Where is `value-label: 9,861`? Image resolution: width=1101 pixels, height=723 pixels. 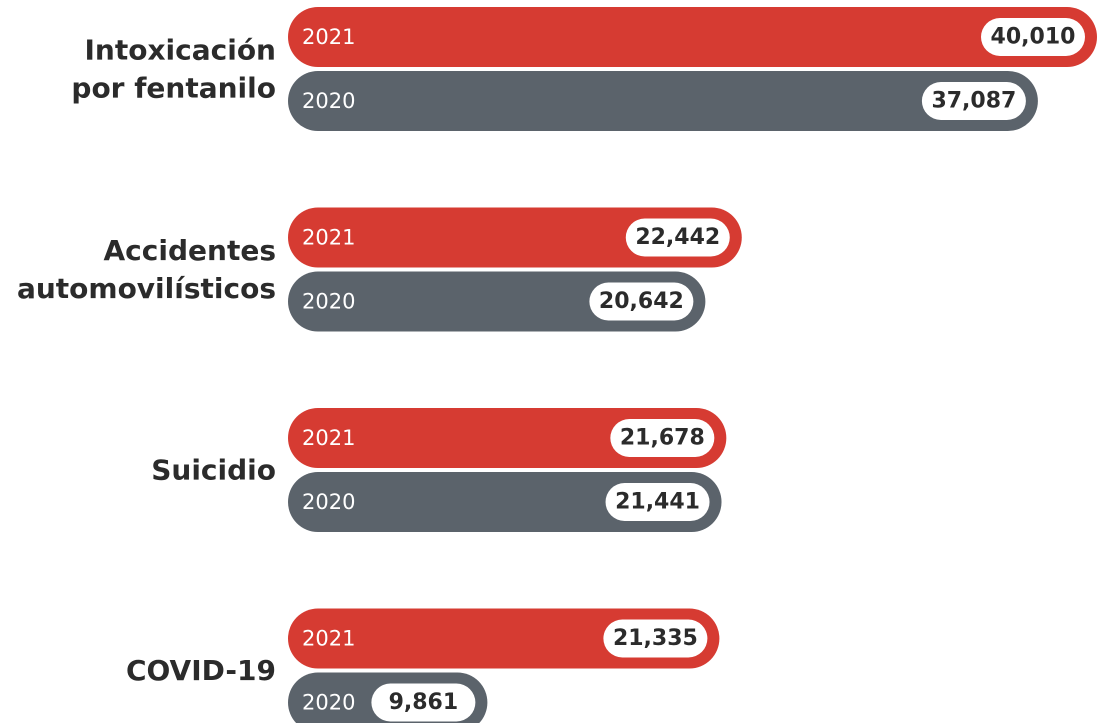 value-label: 9,861 is located at coordinates (424, 702).